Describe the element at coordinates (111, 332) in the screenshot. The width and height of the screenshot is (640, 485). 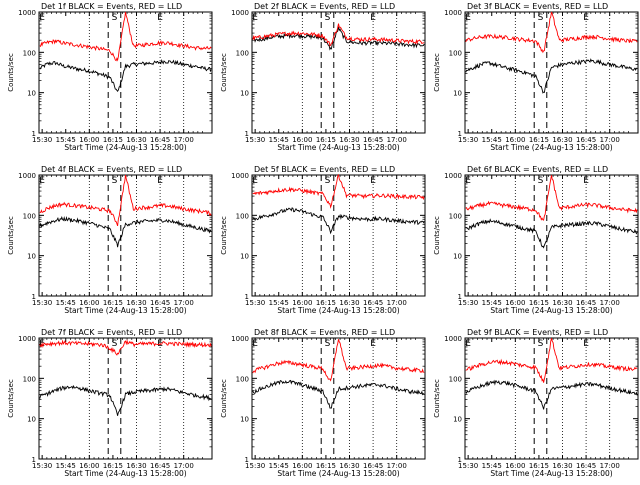
I see `panel-title: Det 7f BLACK = Events, RED = LLD` at that location.